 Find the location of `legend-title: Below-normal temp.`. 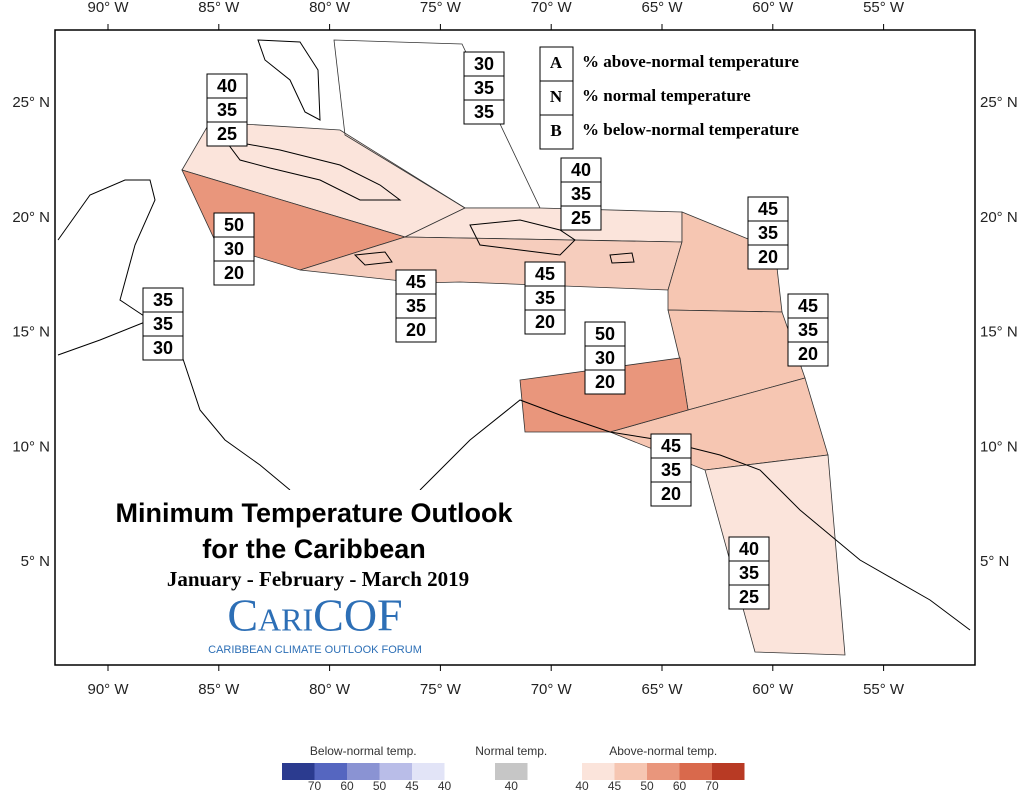

legend-title: Below-normal temp. is located at coordinates (363, 751).